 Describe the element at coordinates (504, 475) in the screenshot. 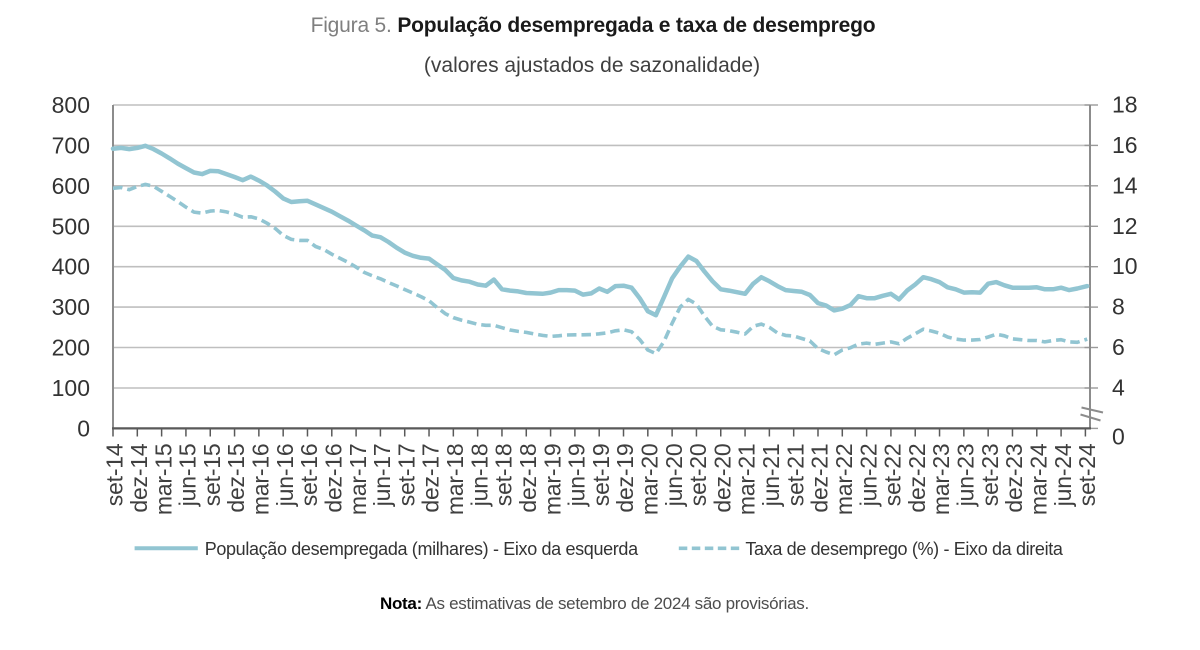

I see `svg-text: set-18` at that location.